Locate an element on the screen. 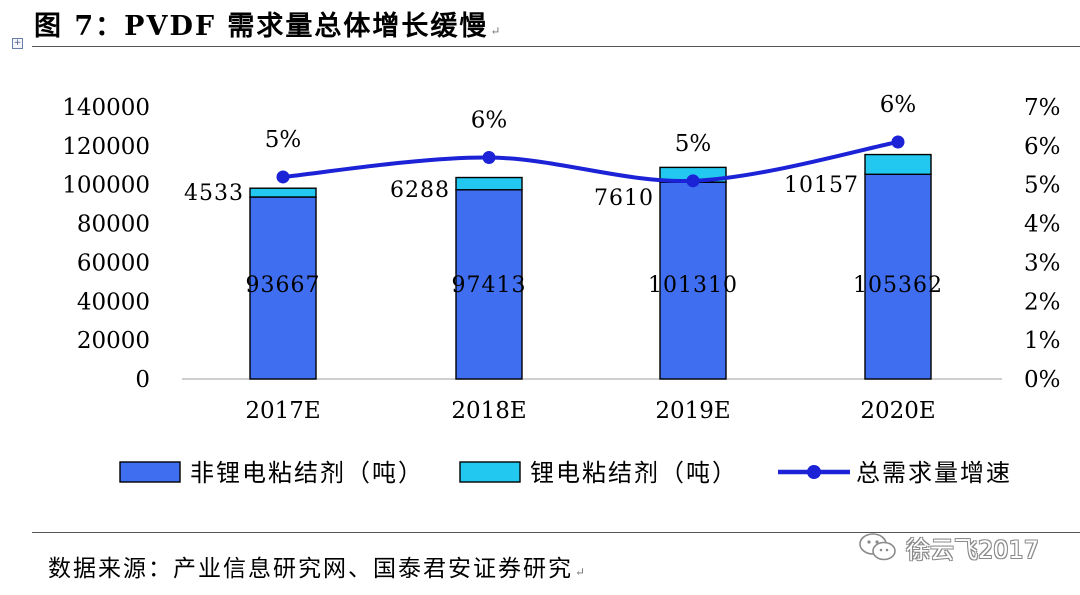 The image size is (1080, 595). y-left-tick-label: 0 is located at coordinates (142, 380).